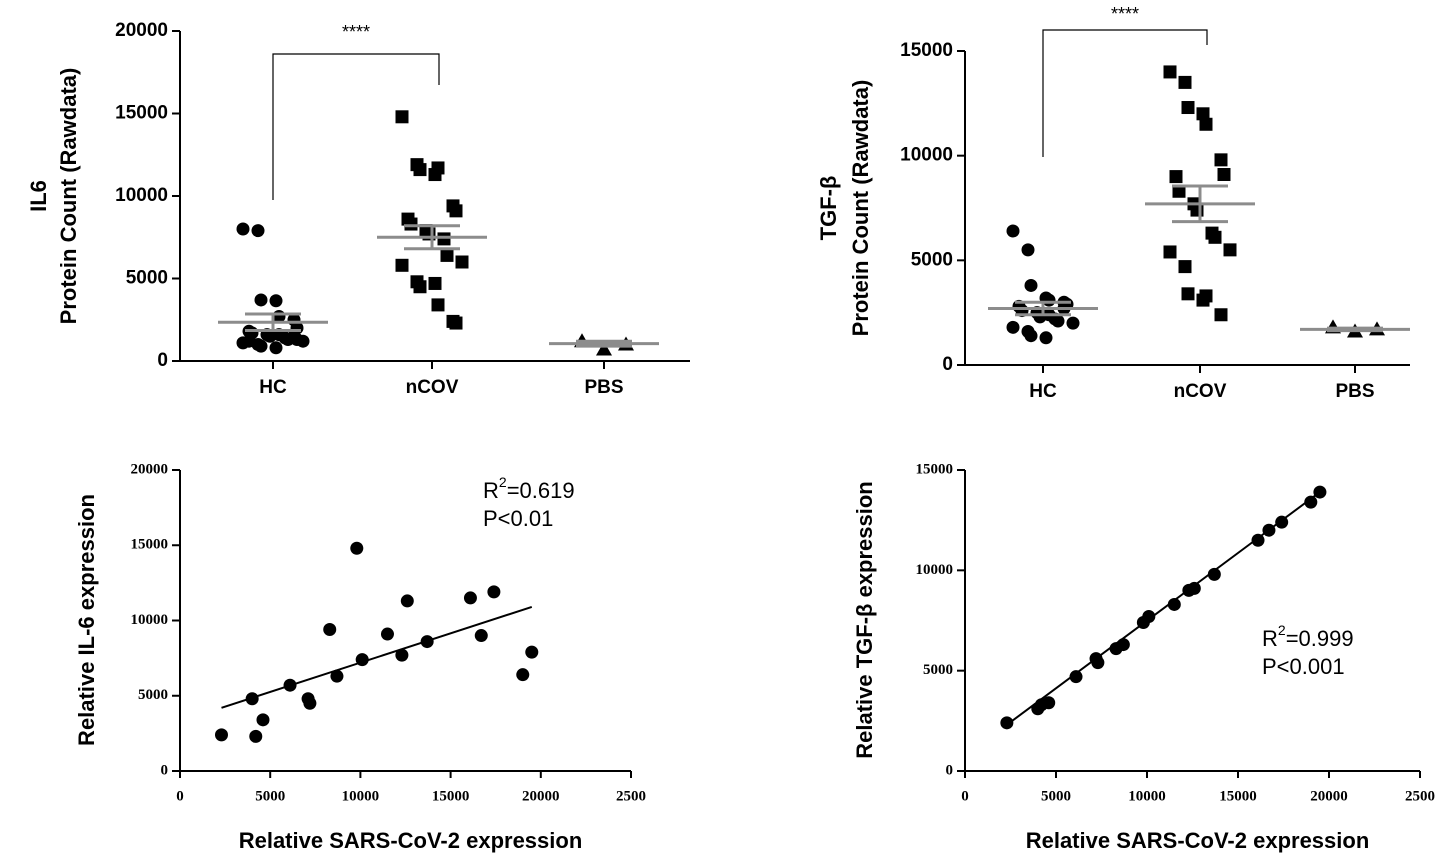 This screenshot has height=868, width=1450. Describe the element at coordinates (270, 796) in the screenshot. I see `x-tick-label: 5000` at that location.